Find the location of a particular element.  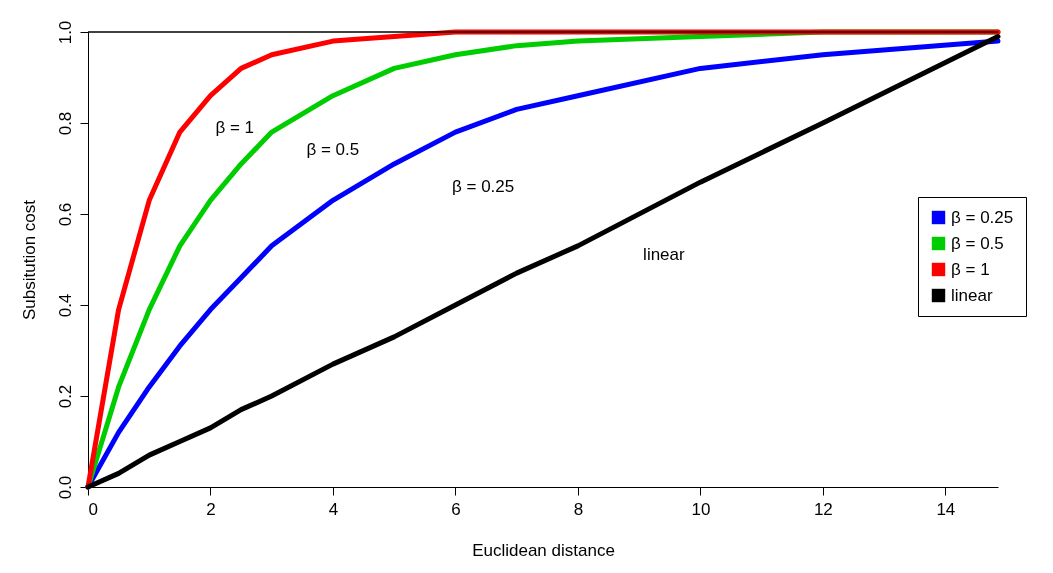

x-tick-label: 12 is located at coordinates (823, 509).